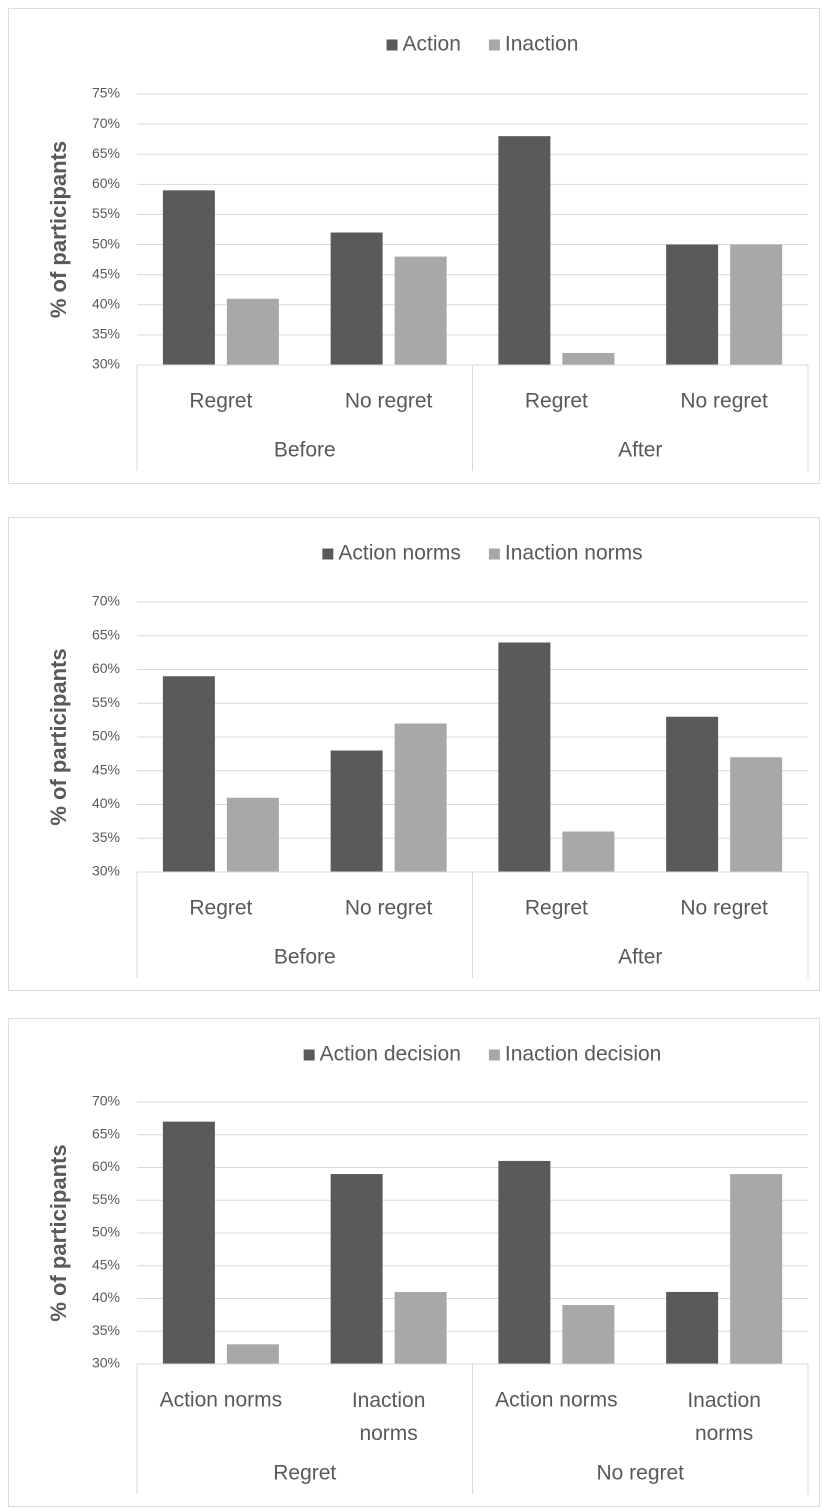  I want to click on legend-label: Action, so click(432, 44).